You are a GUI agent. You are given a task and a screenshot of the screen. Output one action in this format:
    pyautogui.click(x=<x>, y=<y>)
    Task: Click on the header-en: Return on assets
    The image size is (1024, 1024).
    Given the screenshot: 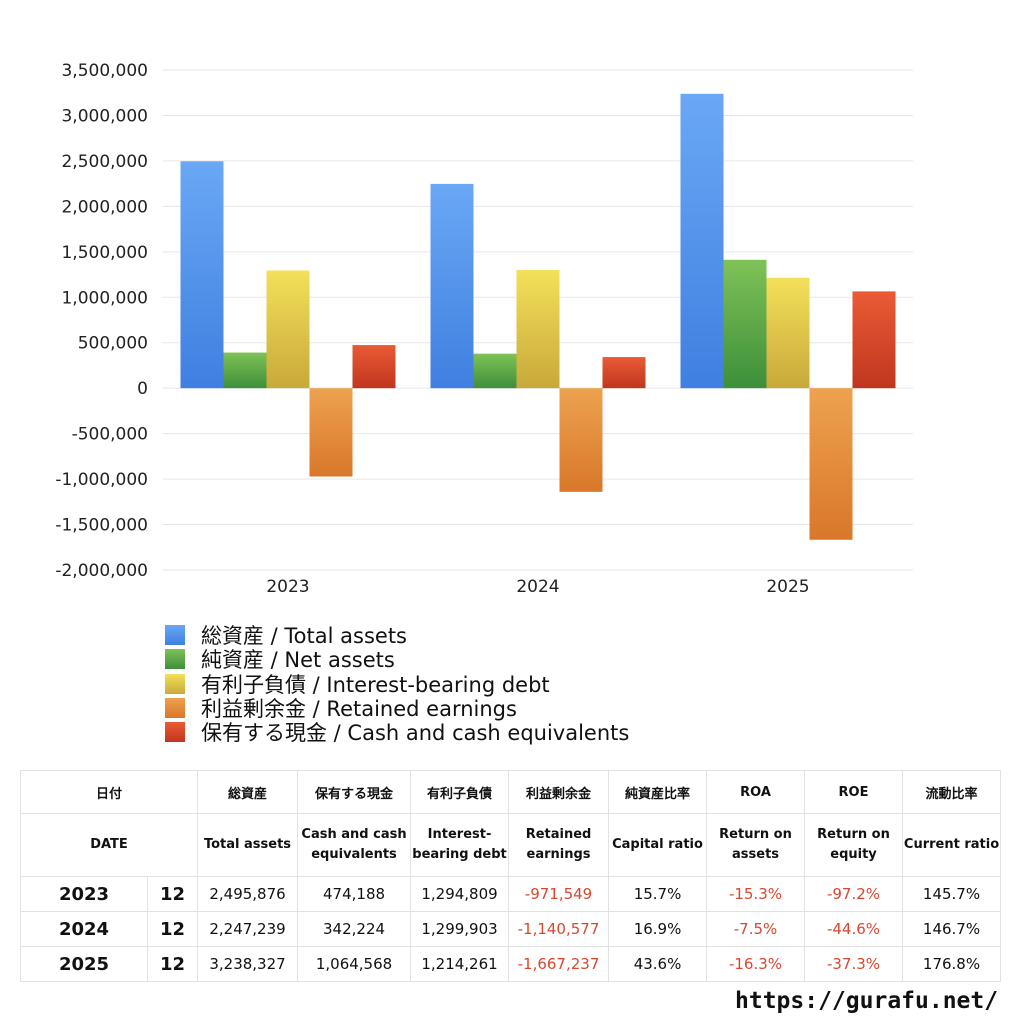 What is the action you would take?
    pyautogui.click(x=756, y=845)
    